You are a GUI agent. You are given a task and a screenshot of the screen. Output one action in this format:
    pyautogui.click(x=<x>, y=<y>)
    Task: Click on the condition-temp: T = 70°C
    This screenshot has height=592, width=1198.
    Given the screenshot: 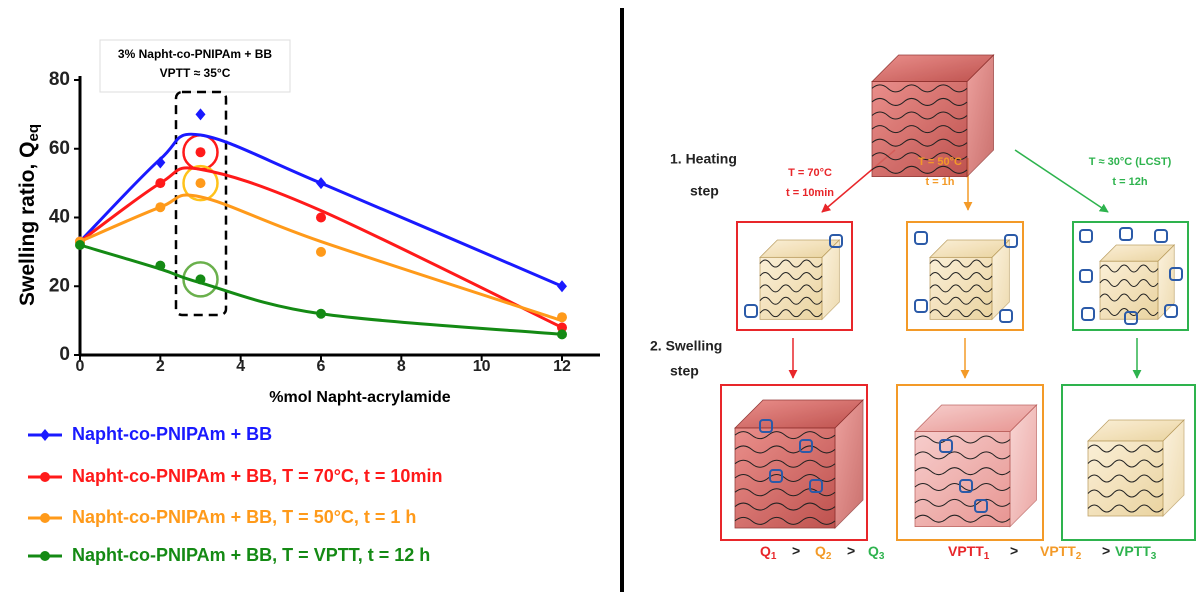 What is the action you would take?
    pyautogui.click(x=810, y=173)
    